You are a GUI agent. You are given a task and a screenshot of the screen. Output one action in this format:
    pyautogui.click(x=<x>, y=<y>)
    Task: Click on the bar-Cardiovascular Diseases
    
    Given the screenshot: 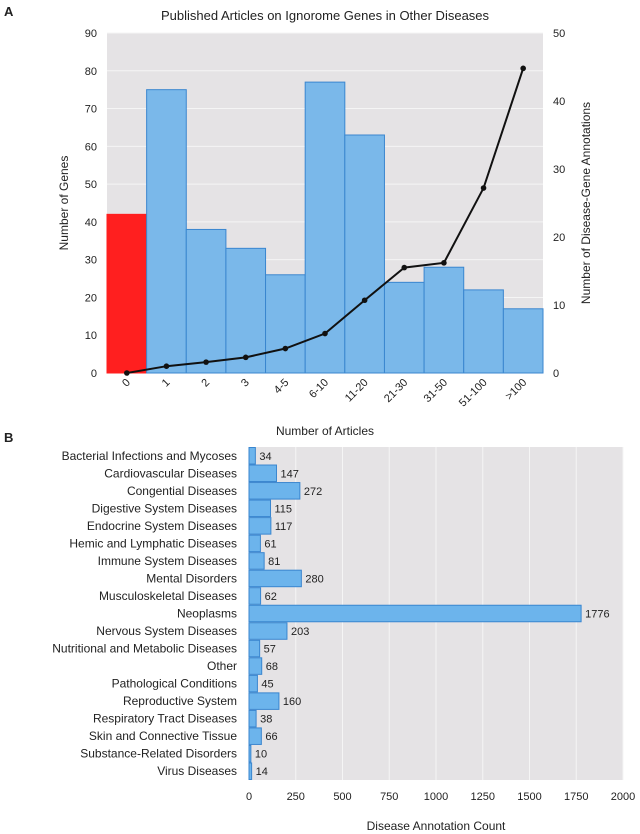 What is the action you would take?
    pyautogui.click(x=262, y=473)
    